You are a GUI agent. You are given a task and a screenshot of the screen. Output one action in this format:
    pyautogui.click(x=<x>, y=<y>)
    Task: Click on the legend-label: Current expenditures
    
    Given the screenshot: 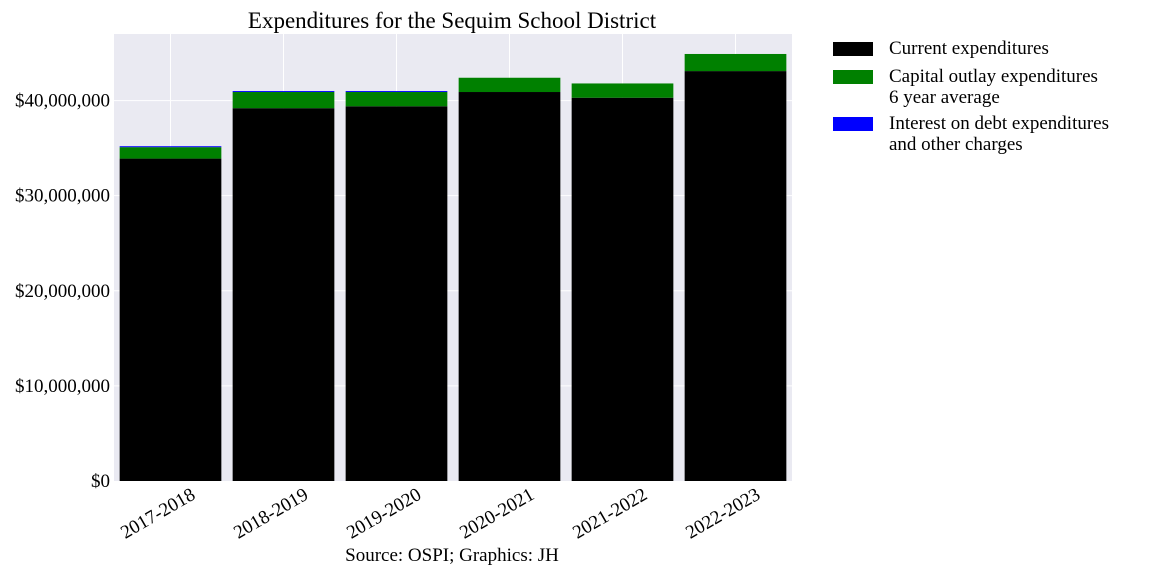 What is the action you would take?
    pyautogui.click(x=969, y=48)
    